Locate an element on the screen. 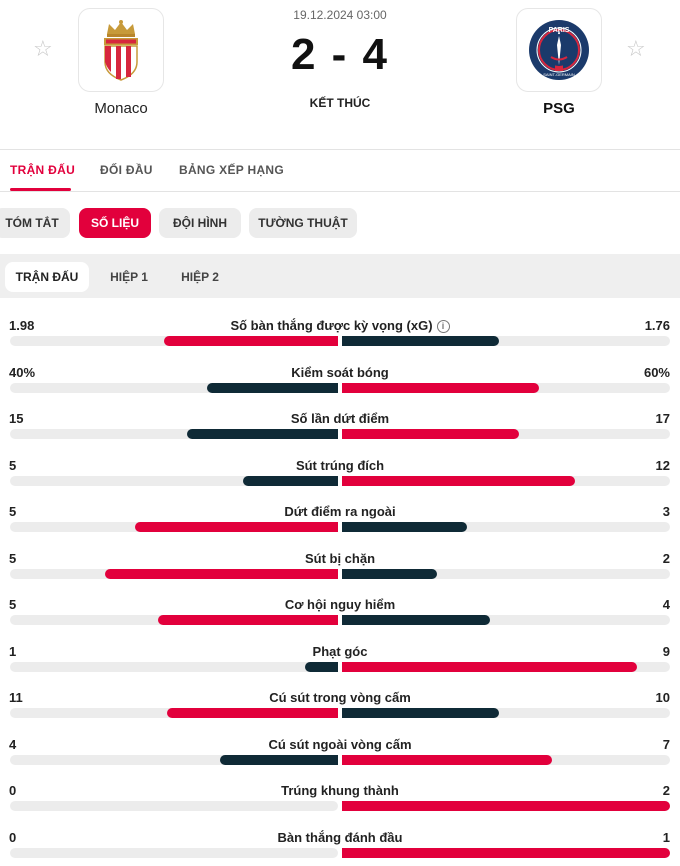 The image size is (680, 866). stat-label-text: Số bàn thắng được kỳ vọng (xG) is located at coordinates (331, 325).